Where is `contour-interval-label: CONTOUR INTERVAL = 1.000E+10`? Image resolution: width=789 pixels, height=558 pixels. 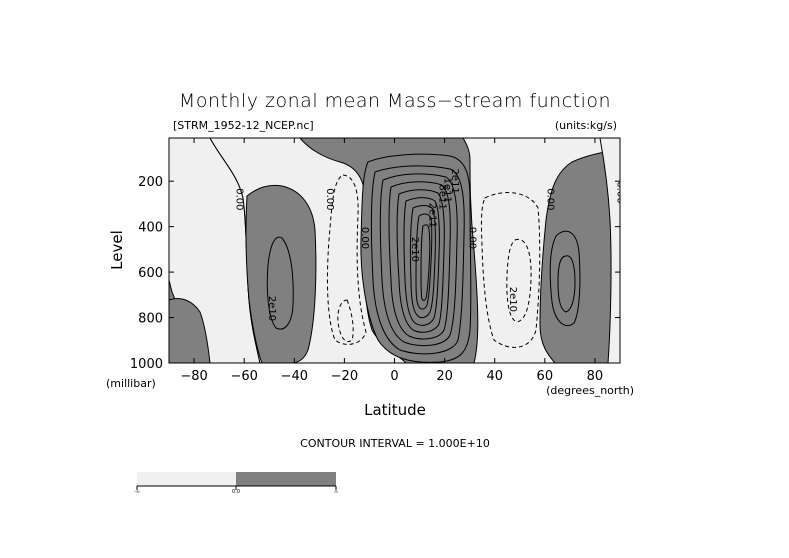
contour-interval-label: CONTOUR INTERVAL = 1.000E+10 is located at coordinates (395, 443).